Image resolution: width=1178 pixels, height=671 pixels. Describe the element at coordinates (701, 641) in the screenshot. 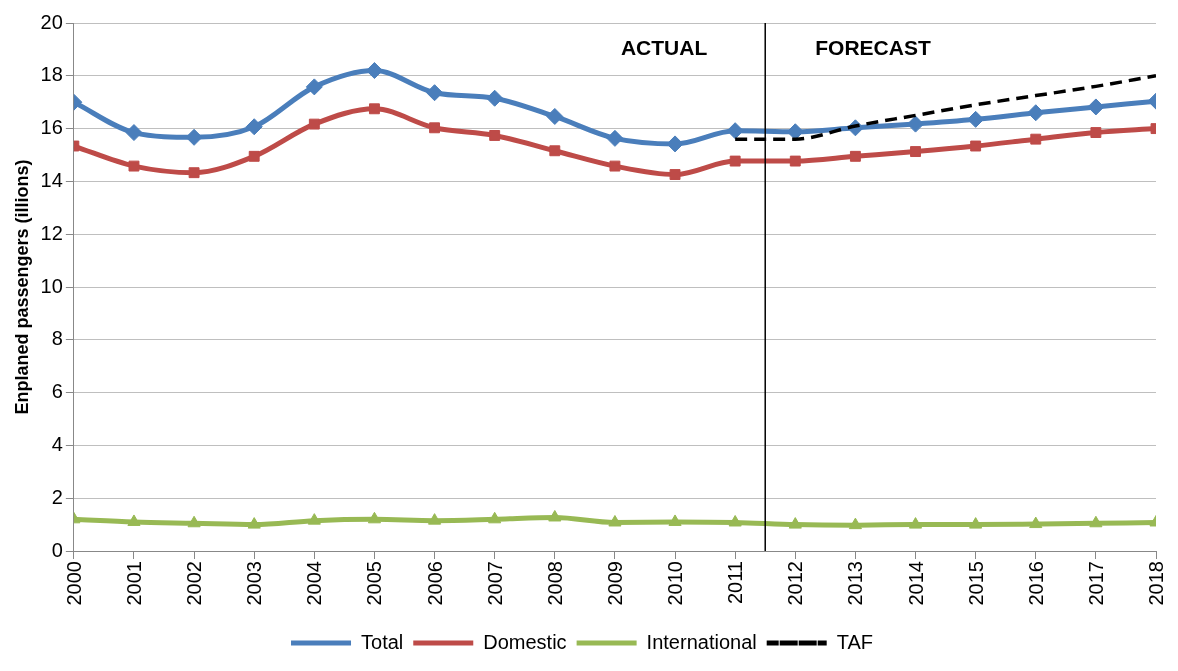

I see `legend-label: International` at that location.